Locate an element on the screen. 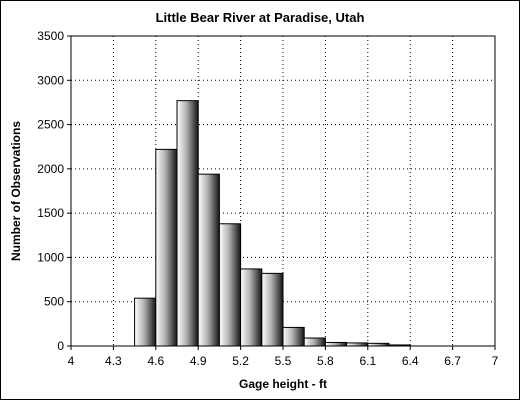 The image size is (520, 400). x-tick-label: 6.7 is located at coordinates (452, 361).